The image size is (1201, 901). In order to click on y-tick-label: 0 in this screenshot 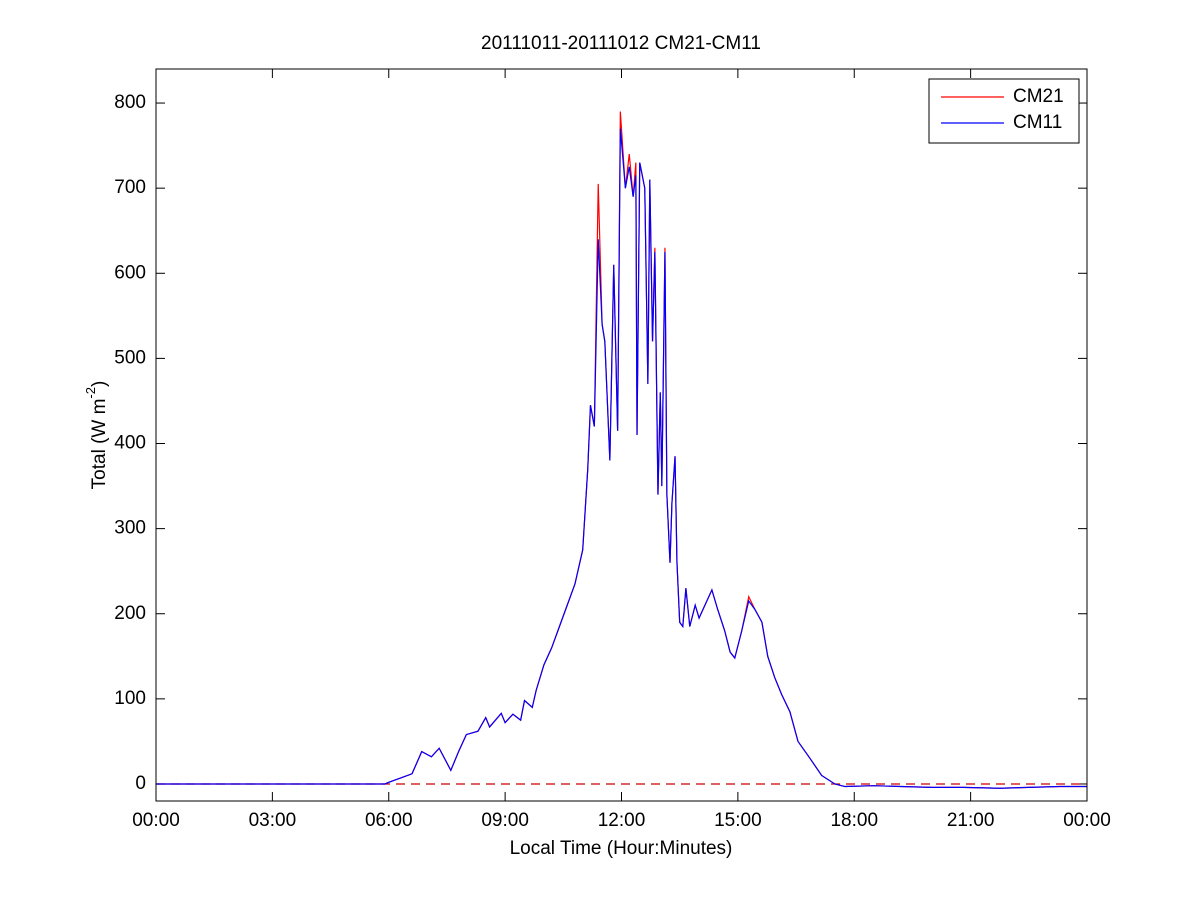, I will do `click(140, 783)`.